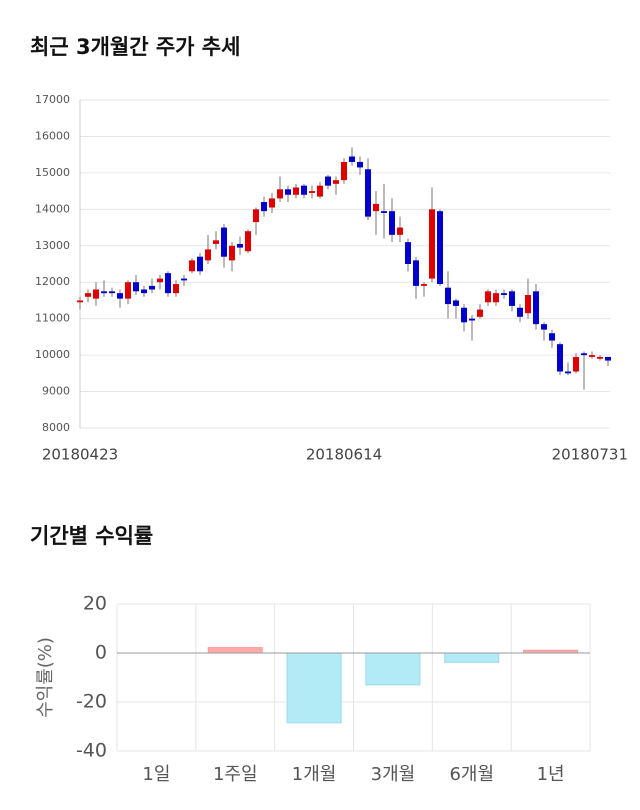  I want to click on y-tick-label: 17000, so click(52, 99).